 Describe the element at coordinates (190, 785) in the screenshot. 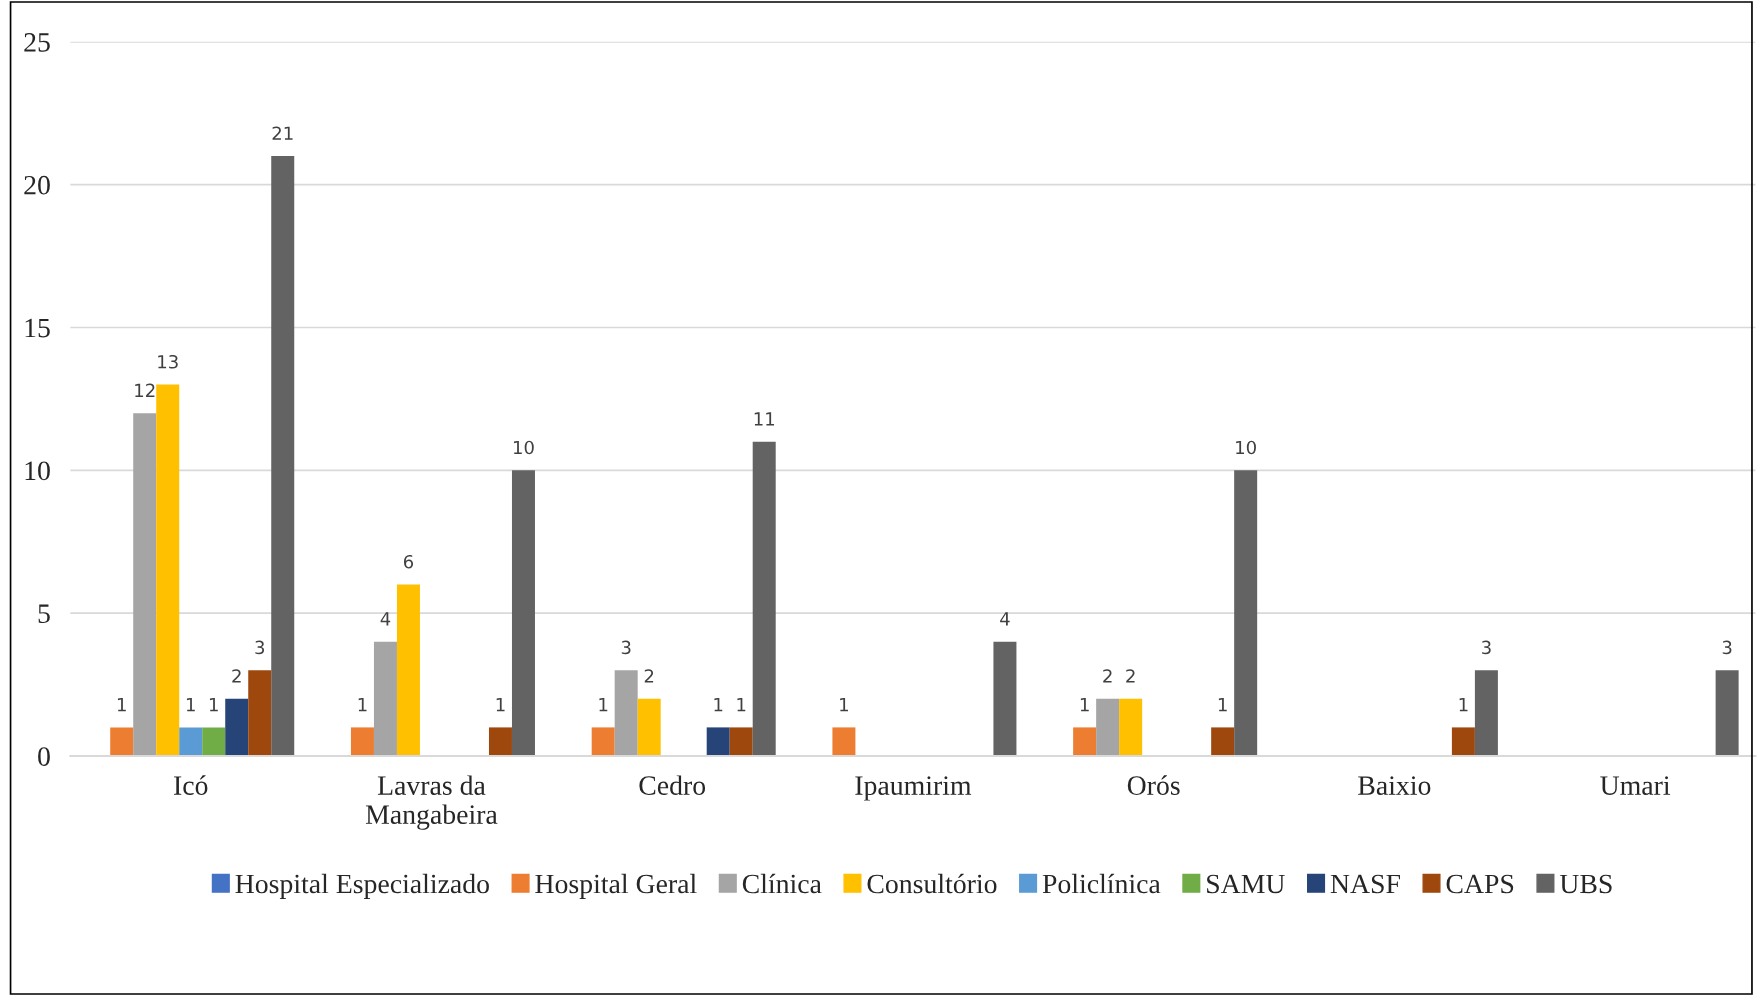

I see `x-tick-label: Icó` at that location.